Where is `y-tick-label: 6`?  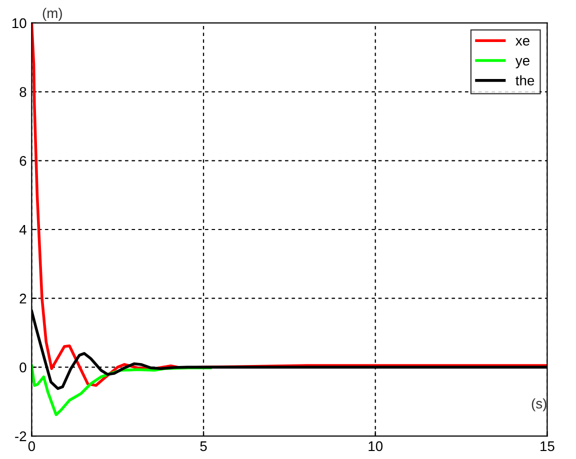
y-tick-label: 6 is located at coordinates (23, 161).